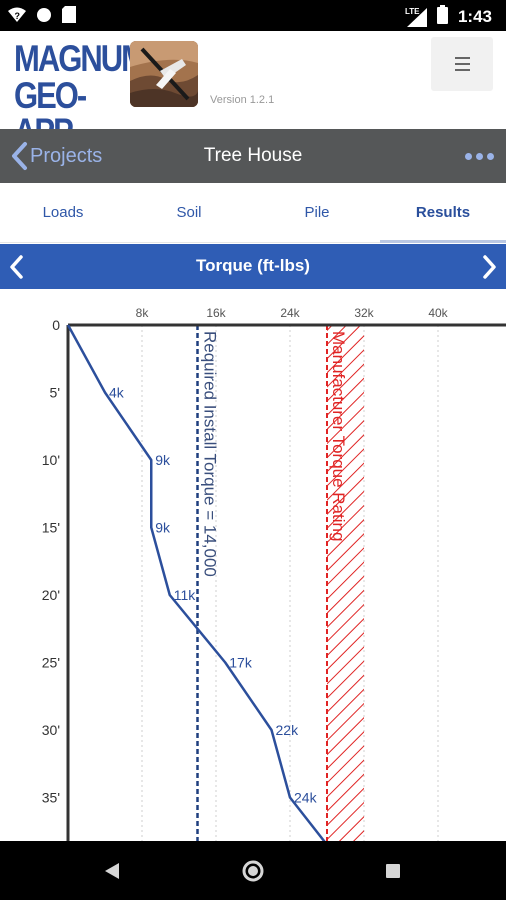 The image size is (506, 900). Describe the element at coordinates (253, 90) in the screenshot. I see `app-header: MAGNUM GEO-APP Version 1.2.1` at that location.